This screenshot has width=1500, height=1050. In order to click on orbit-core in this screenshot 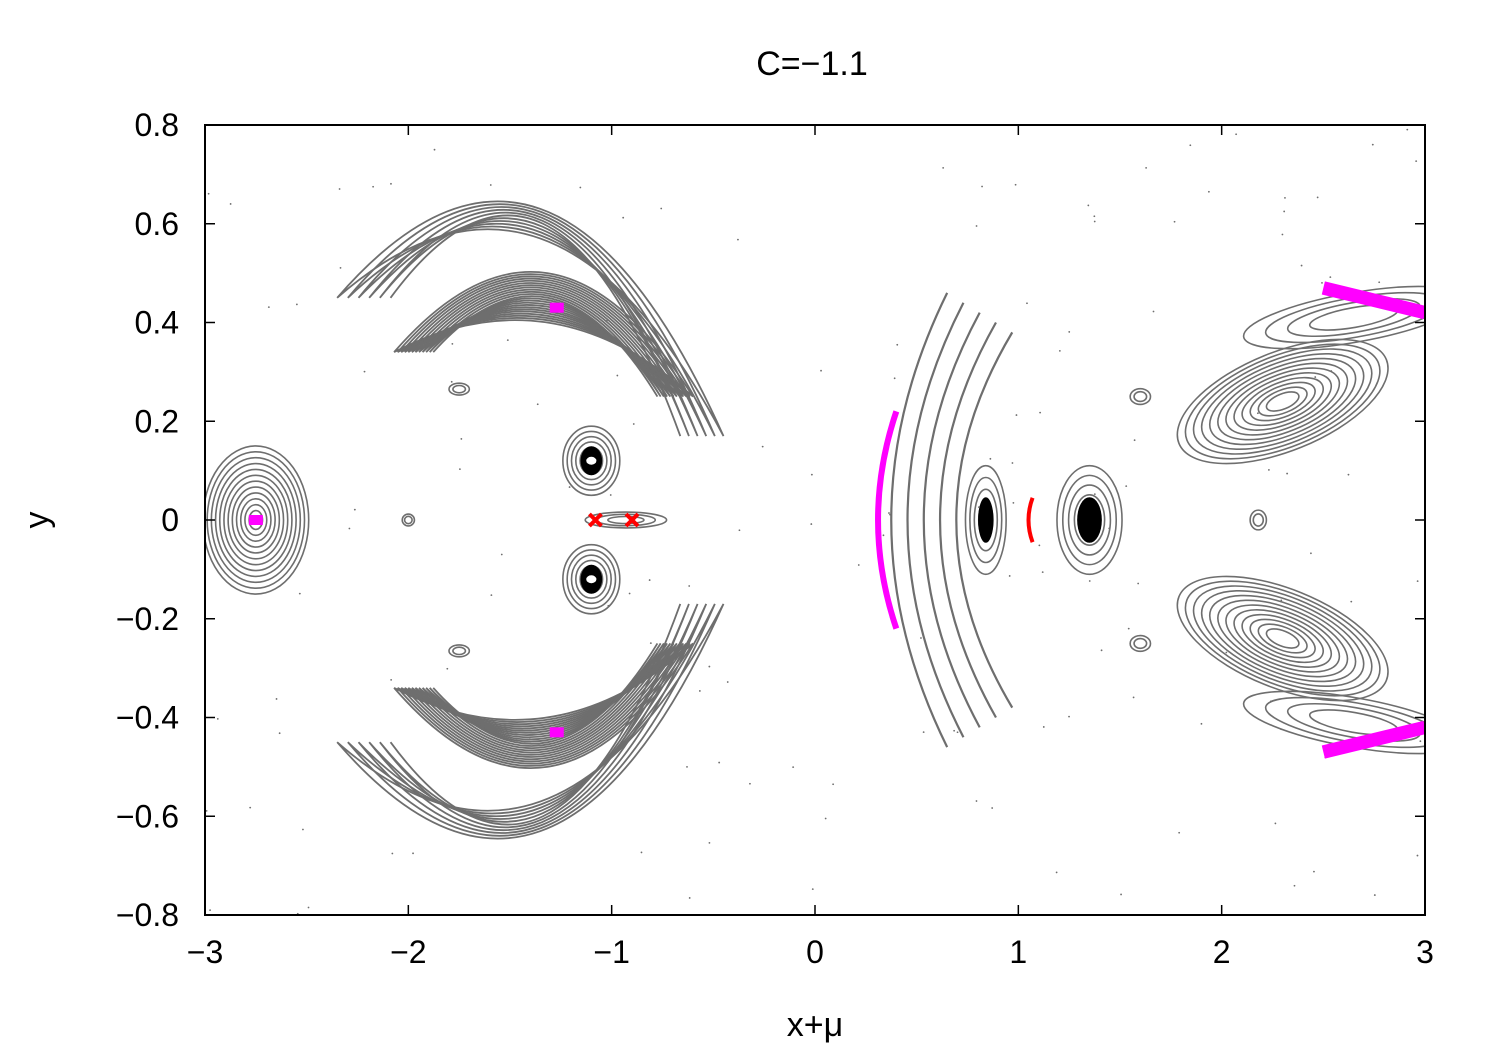, I will do `click(1089, 520)`.